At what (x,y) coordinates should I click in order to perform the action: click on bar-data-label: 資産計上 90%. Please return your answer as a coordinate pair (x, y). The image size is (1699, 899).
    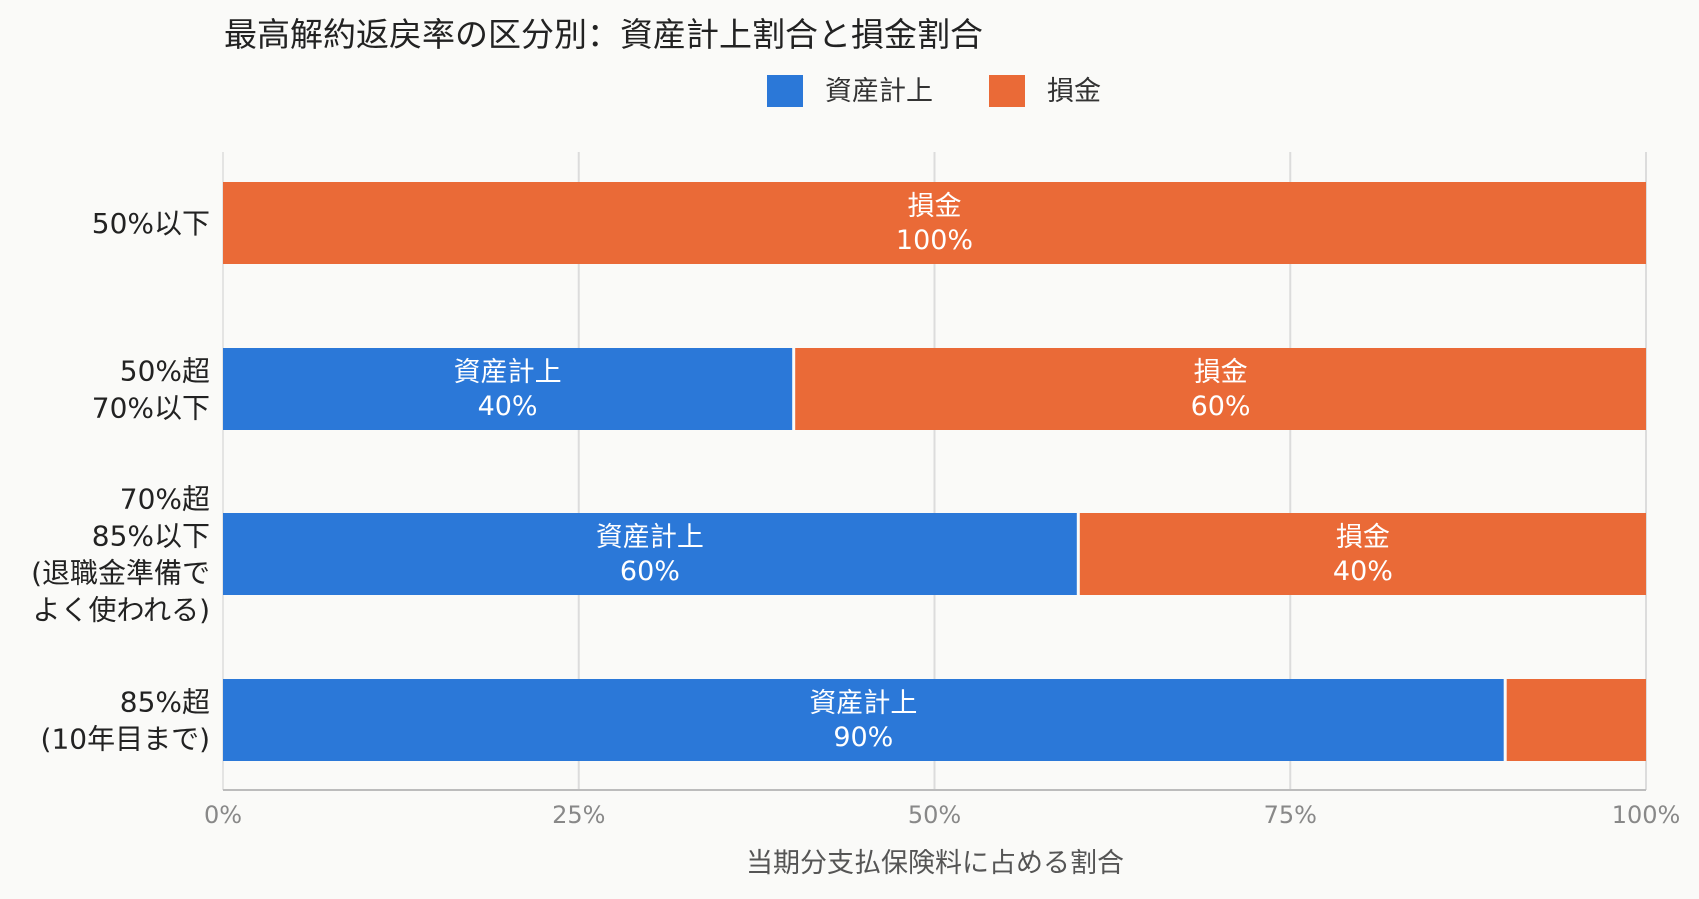
    Looking at the image, I should click on (863, 720).